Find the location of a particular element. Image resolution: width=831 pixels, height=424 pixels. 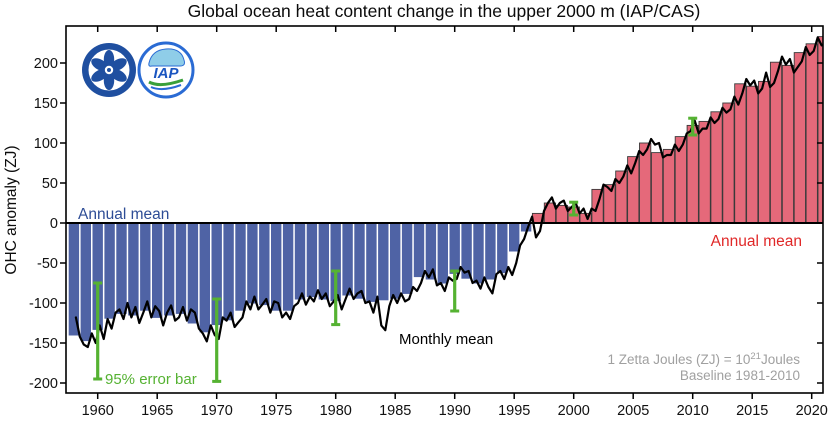

y-tick-0: 0 is located at coordinates (54, 224).